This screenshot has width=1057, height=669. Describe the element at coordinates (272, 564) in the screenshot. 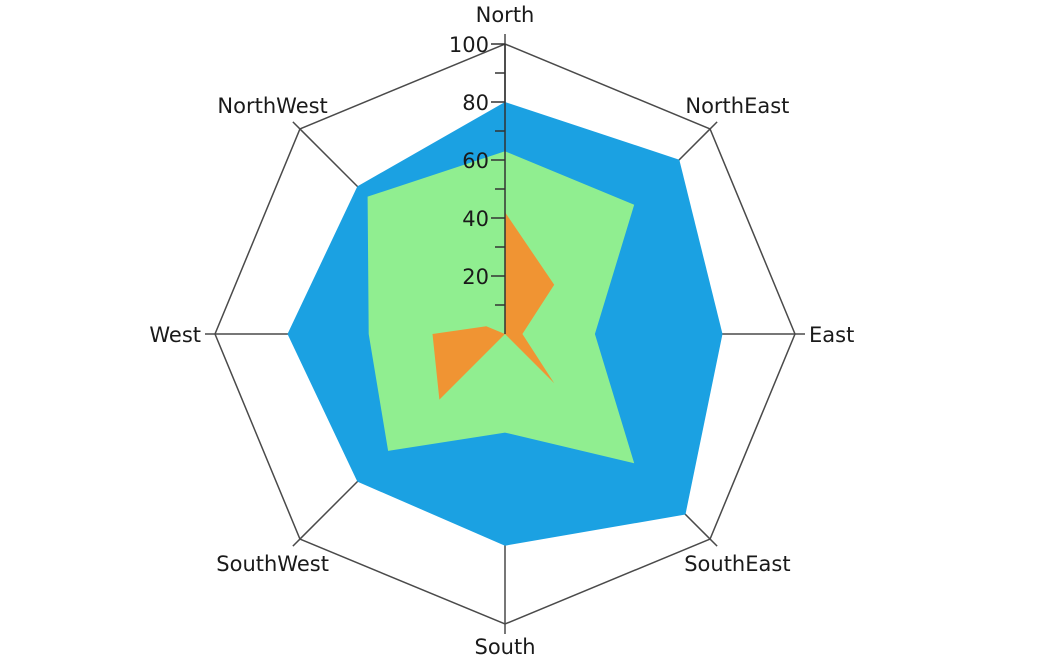

I see `category-label-southwest: SouthWest` at that location.